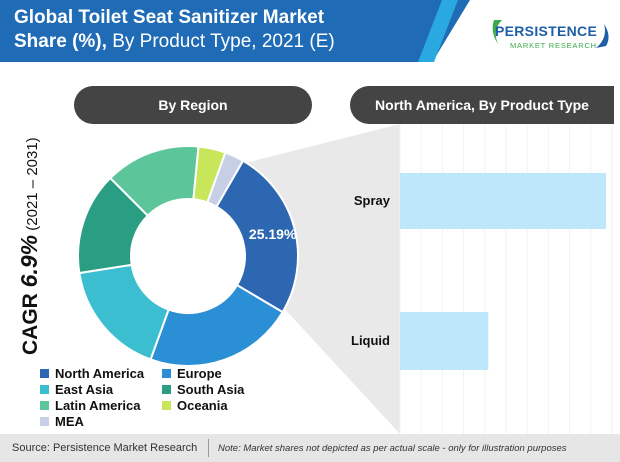  I want to click on bar-spray, so click(503, 201).